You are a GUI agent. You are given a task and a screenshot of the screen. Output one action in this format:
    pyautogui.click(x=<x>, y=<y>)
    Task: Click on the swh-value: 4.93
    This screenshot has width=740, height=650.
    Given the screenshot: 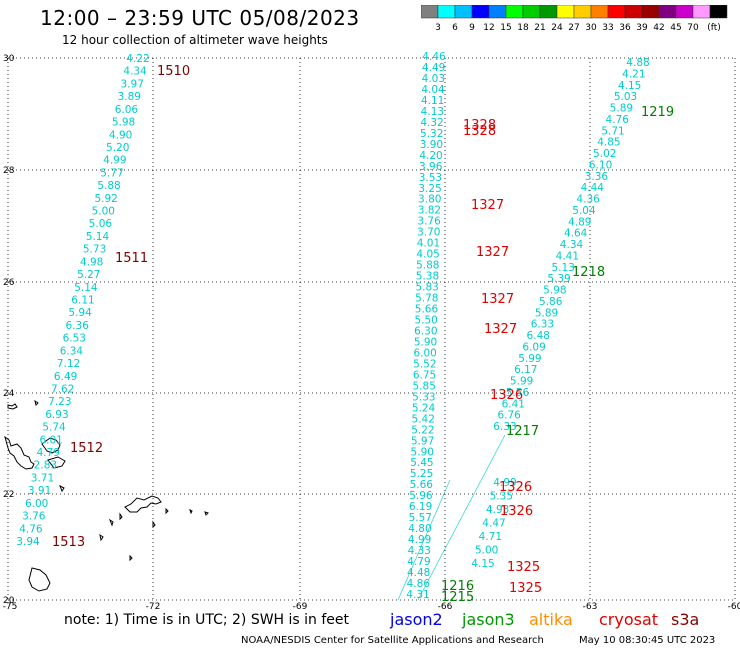 What is the action you would take?
    pyautogui.click(x=497, y=510)
    